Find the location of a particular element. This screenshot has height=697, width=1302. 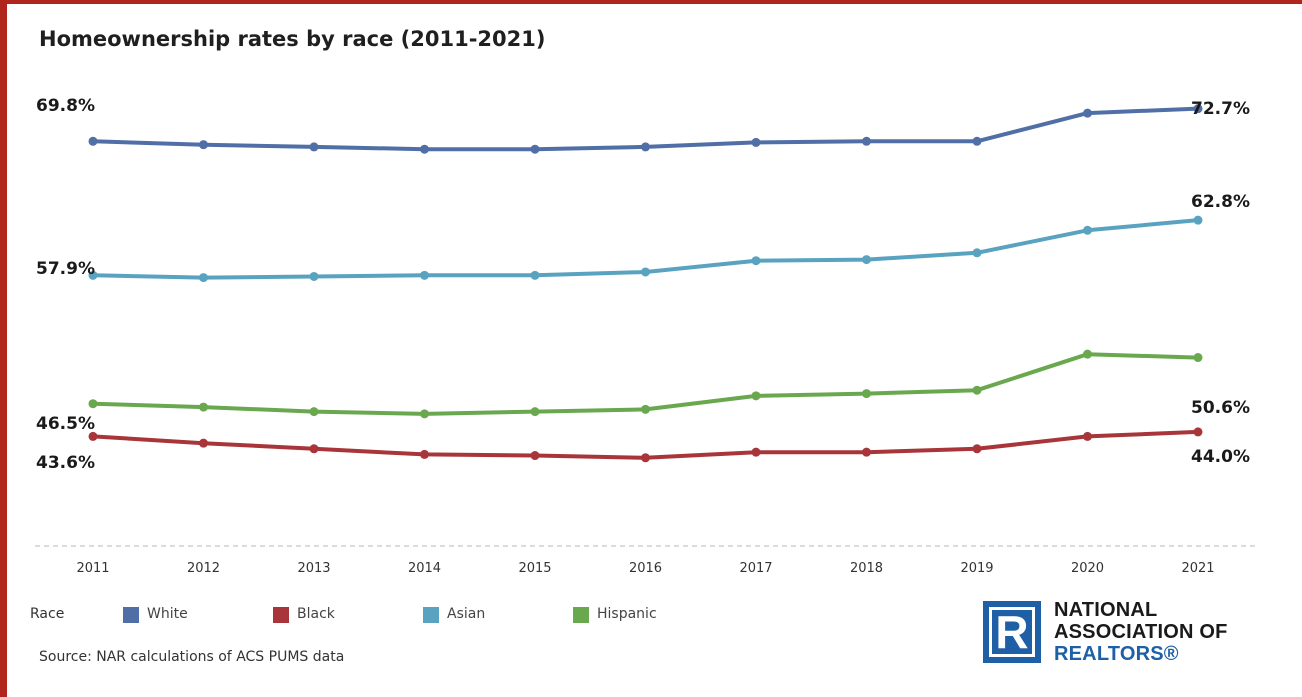

end-label-black: 44.0% is located at coordinates (1220, 457).